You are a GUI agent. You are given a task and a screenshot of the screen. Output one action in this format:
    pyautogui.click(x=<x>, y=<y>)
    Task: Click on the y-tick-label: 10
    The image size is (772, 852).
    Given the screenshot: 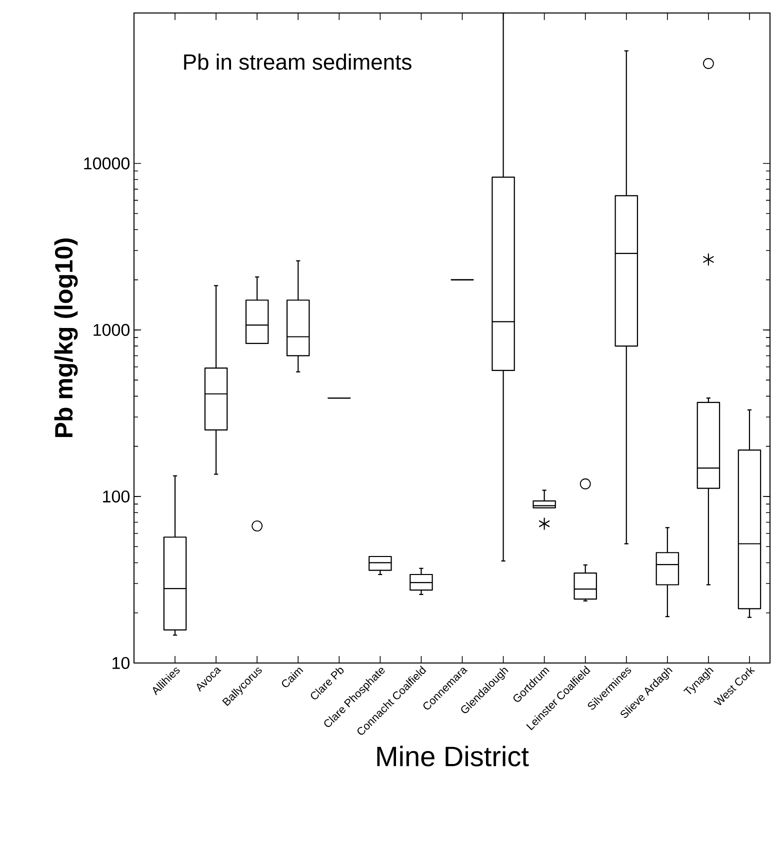 What is the action you would take?
    pyautogui.click(x=121, y=663)
    